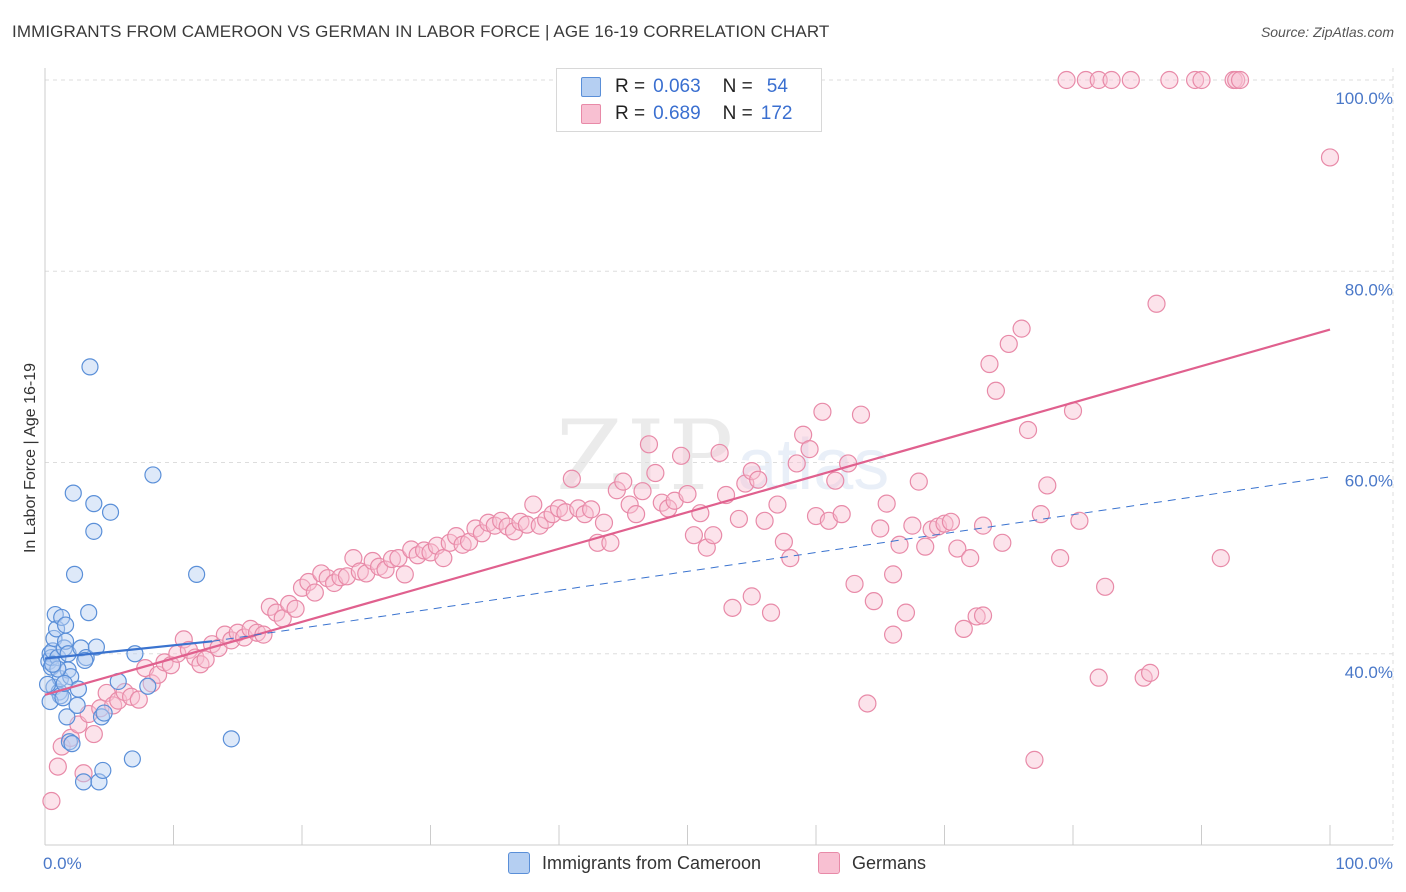 Image resolution: width=1406 pixels, height=892 pixels. I want to click on y-tick-label: 100.0%, so click(1364, 98).